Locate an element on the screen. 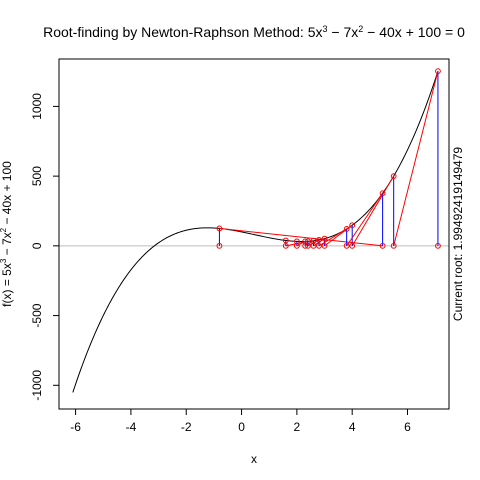  y-tick-label: 1000 is located at coordinates (37, 106).